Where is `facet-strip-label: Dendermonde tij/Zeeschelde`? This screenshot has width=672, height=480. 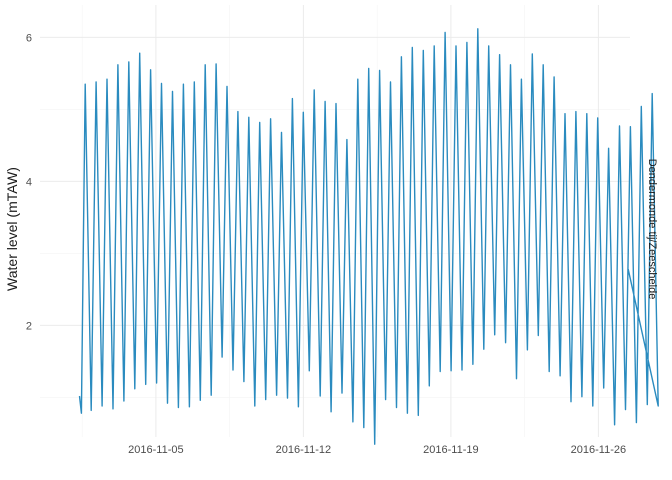 facet-strip-label: Dendermonde tij/Zeeschelde is located at coordinates (652, 229).